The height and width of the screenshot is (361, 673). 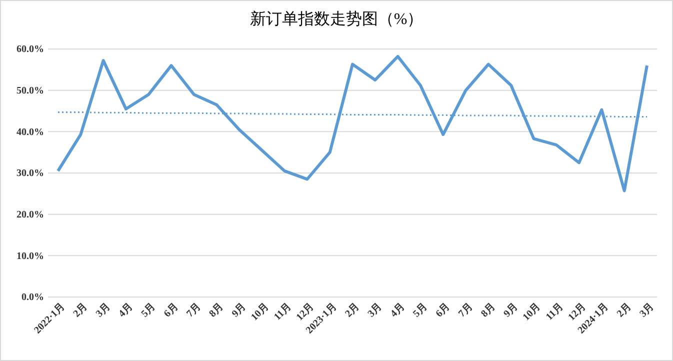 What do you see at coordinates (30, 215) in the screenshot?
I see `y-tick-label: 20.0%` at bounding box center [30, 215].